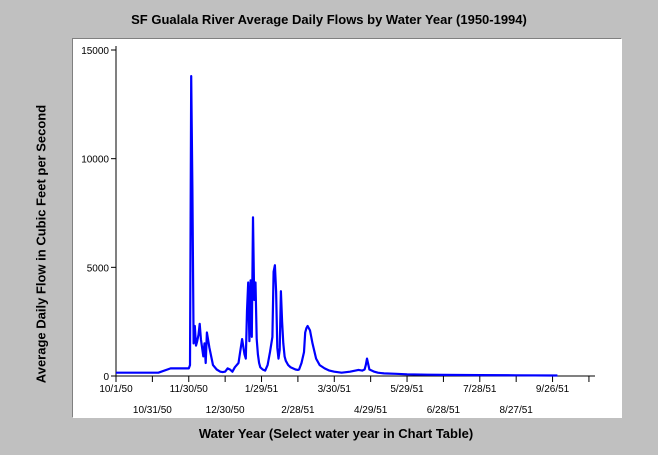 The image size is (658, 455). What do you see at coordinates (116, 389) in the screenshot?
I see `x-tick-label: 10/1/50` at bounding box center [116, 389].